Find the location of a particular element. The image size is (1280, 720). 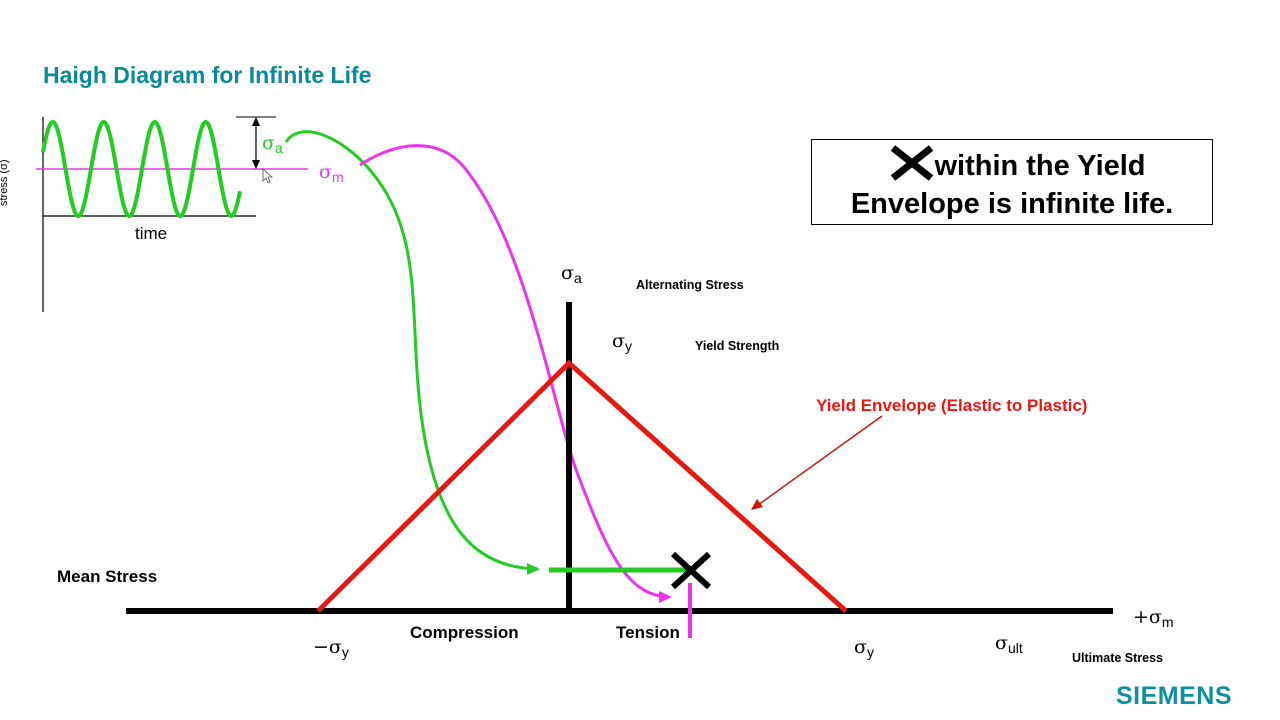

ultimate-stress-label: Ultimate Stress is located at coordinates (1118, 658).